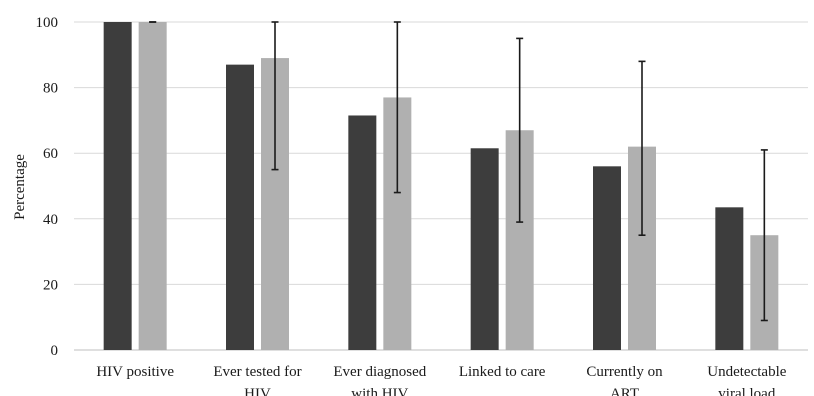 The height and width of the screenshot is (396, 814). I want to click on x-category-label-line: HIV positive, so click(135, 372).